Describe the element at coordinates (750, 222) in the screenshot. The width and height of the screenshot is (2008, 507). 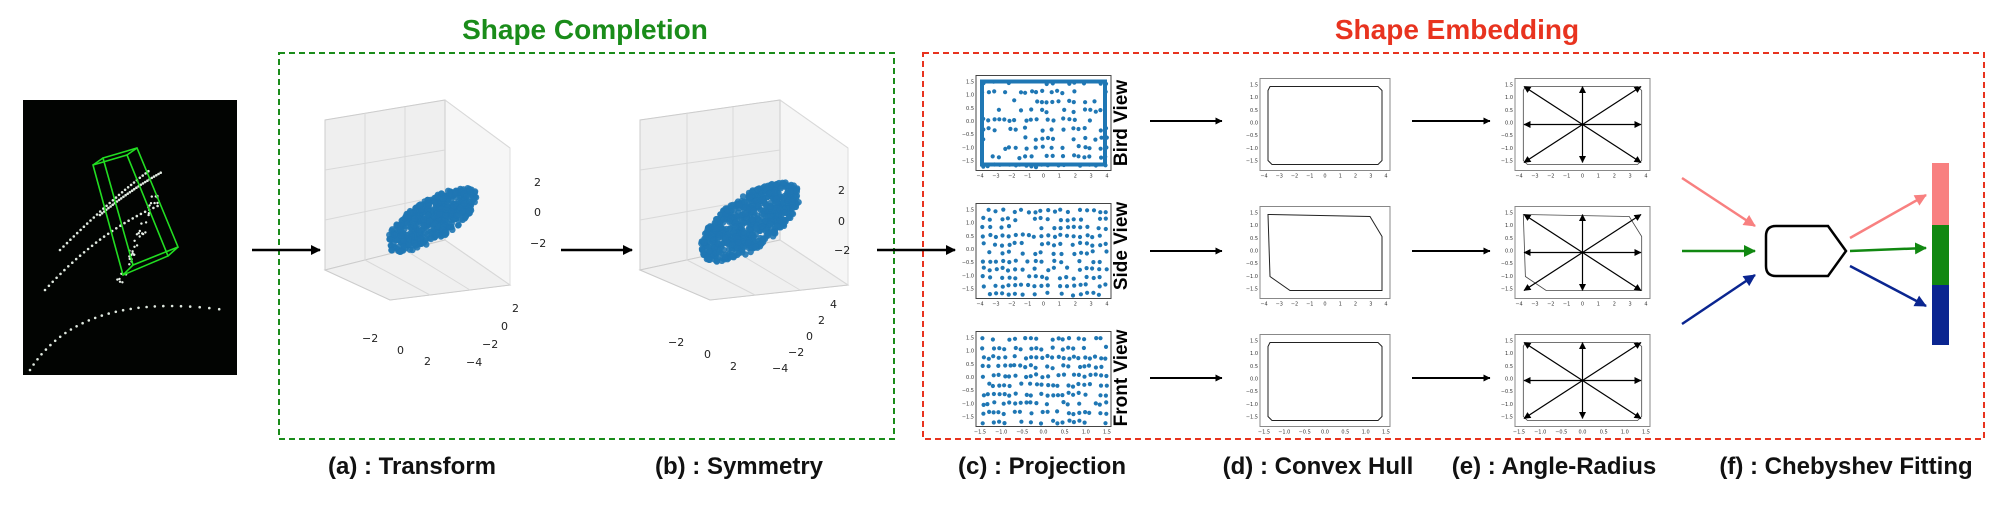
I see `point-cloud-b` at that location.